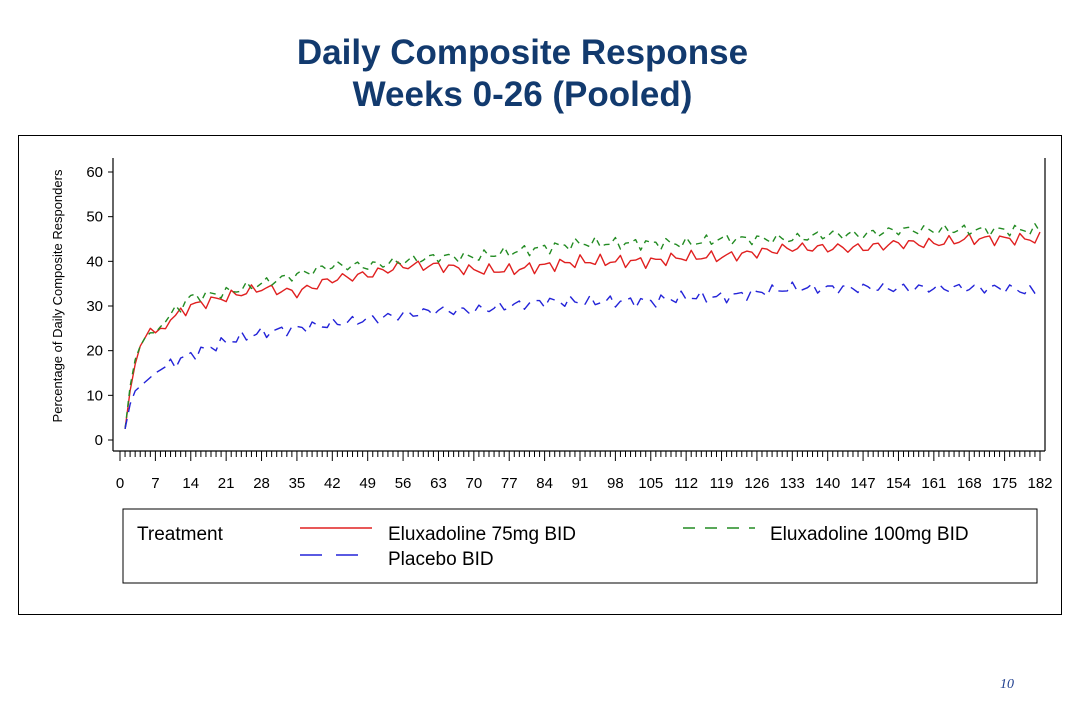 This screenshot has width=1080, height=720. What do you see at coordinates (544, 483) in the screenshot?
I see `x-tick-label: 84` at bounding box center [544, 483].